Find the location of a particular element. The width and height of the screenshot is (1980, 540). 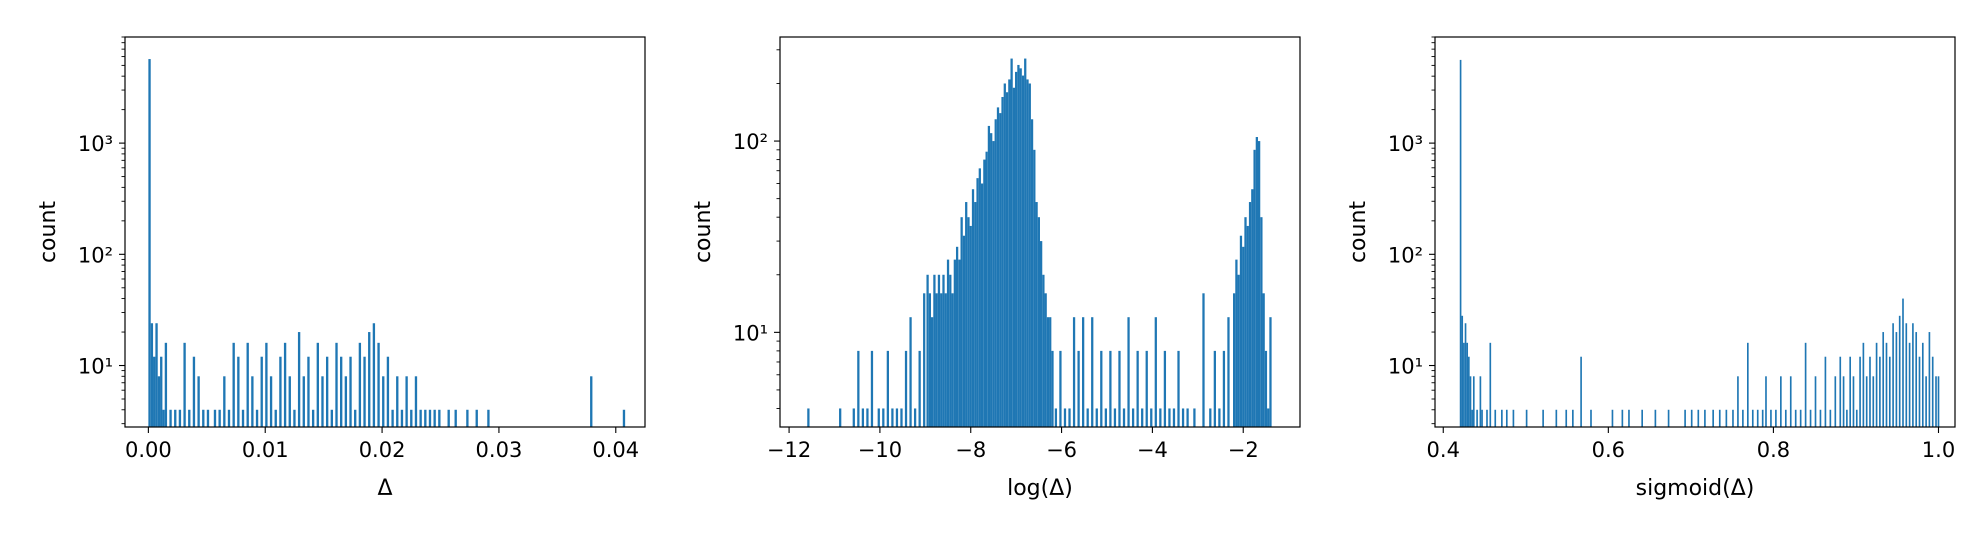

x-tick-label: −4 is located at coordinates (1152, 450).